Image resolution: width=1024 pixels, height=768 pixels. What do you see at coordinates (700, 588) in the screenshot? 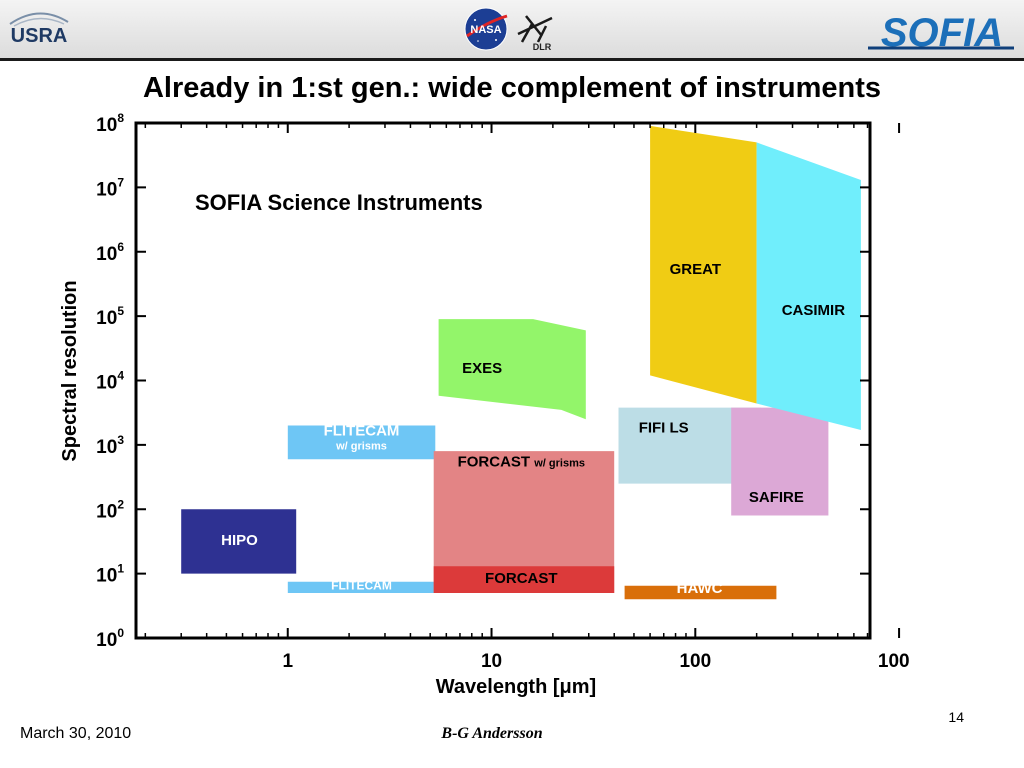
I see `label-hawc: HAWC` at bounding box center [700, 588].